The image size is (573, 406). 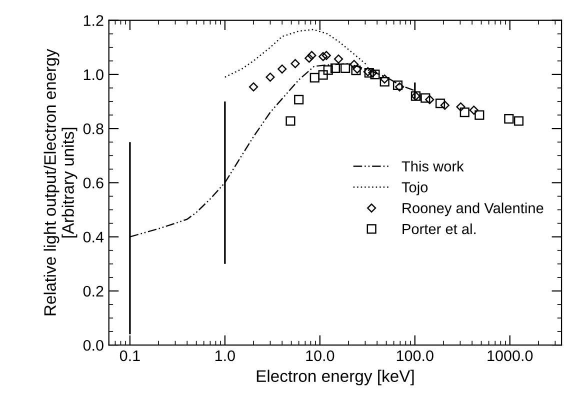 What do you see at coordinates (473, 209) in the screenshot?
I see `legend-label: Rooney and Valentine` at bounding box center [473, 209].